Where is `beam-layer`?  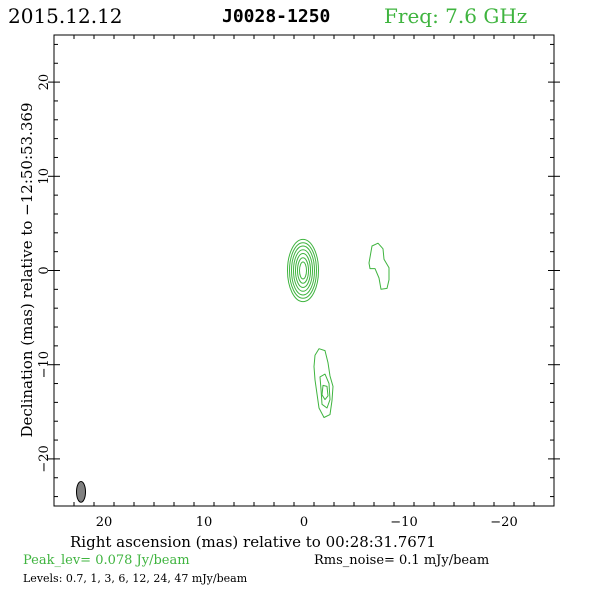
beam-layer is located at coordinates (81, 492).